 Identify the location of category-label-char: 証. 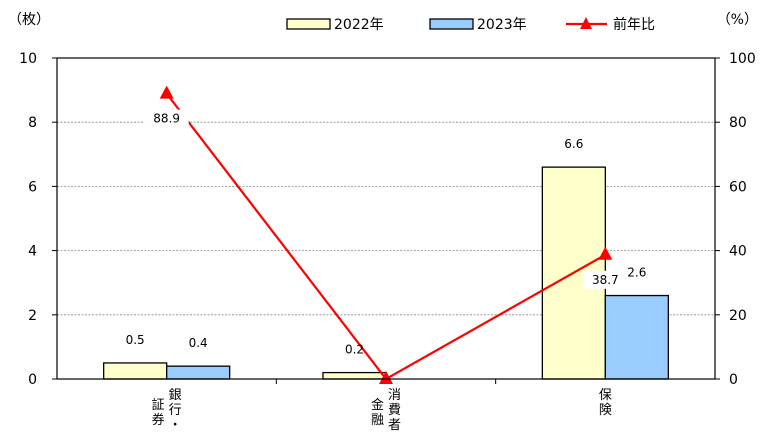
(158, 405).